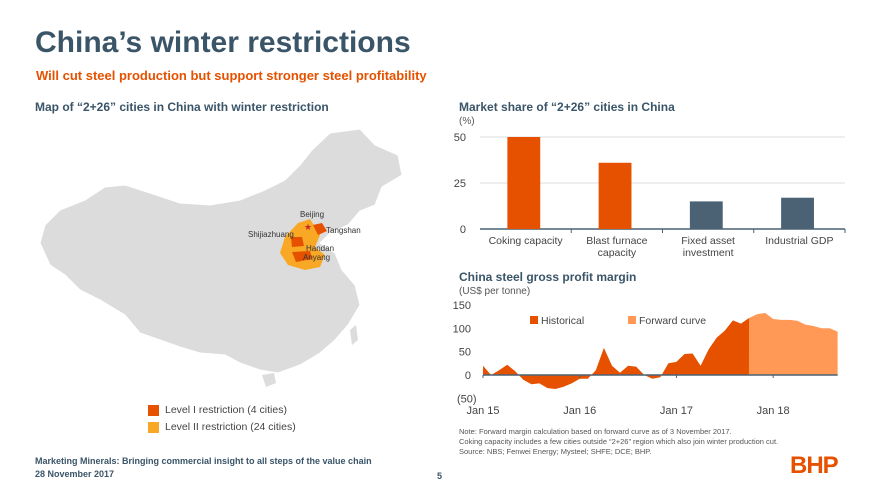  What do you see at coordinates (617, 253) in the screenshot?
I see `x-tick-label: capacity` at bounding box center [617, 253].